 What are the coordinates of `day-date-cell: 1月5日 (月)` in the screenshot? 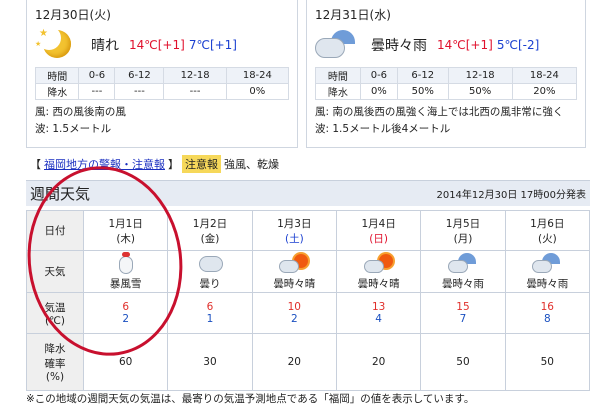 It's located at (463, 230).